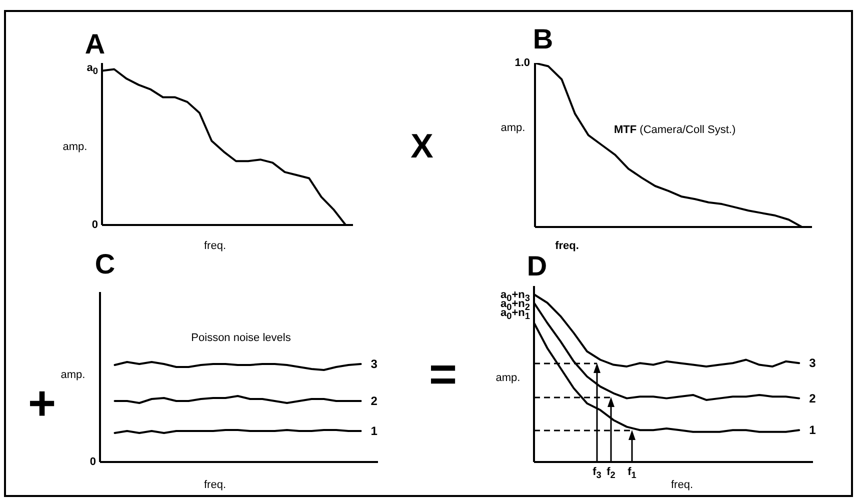 This screenshot has width=857, height=502. Describe the element at coordinates (632, 473) in the screenshot. I see `text: f$_{1}$` at that location.